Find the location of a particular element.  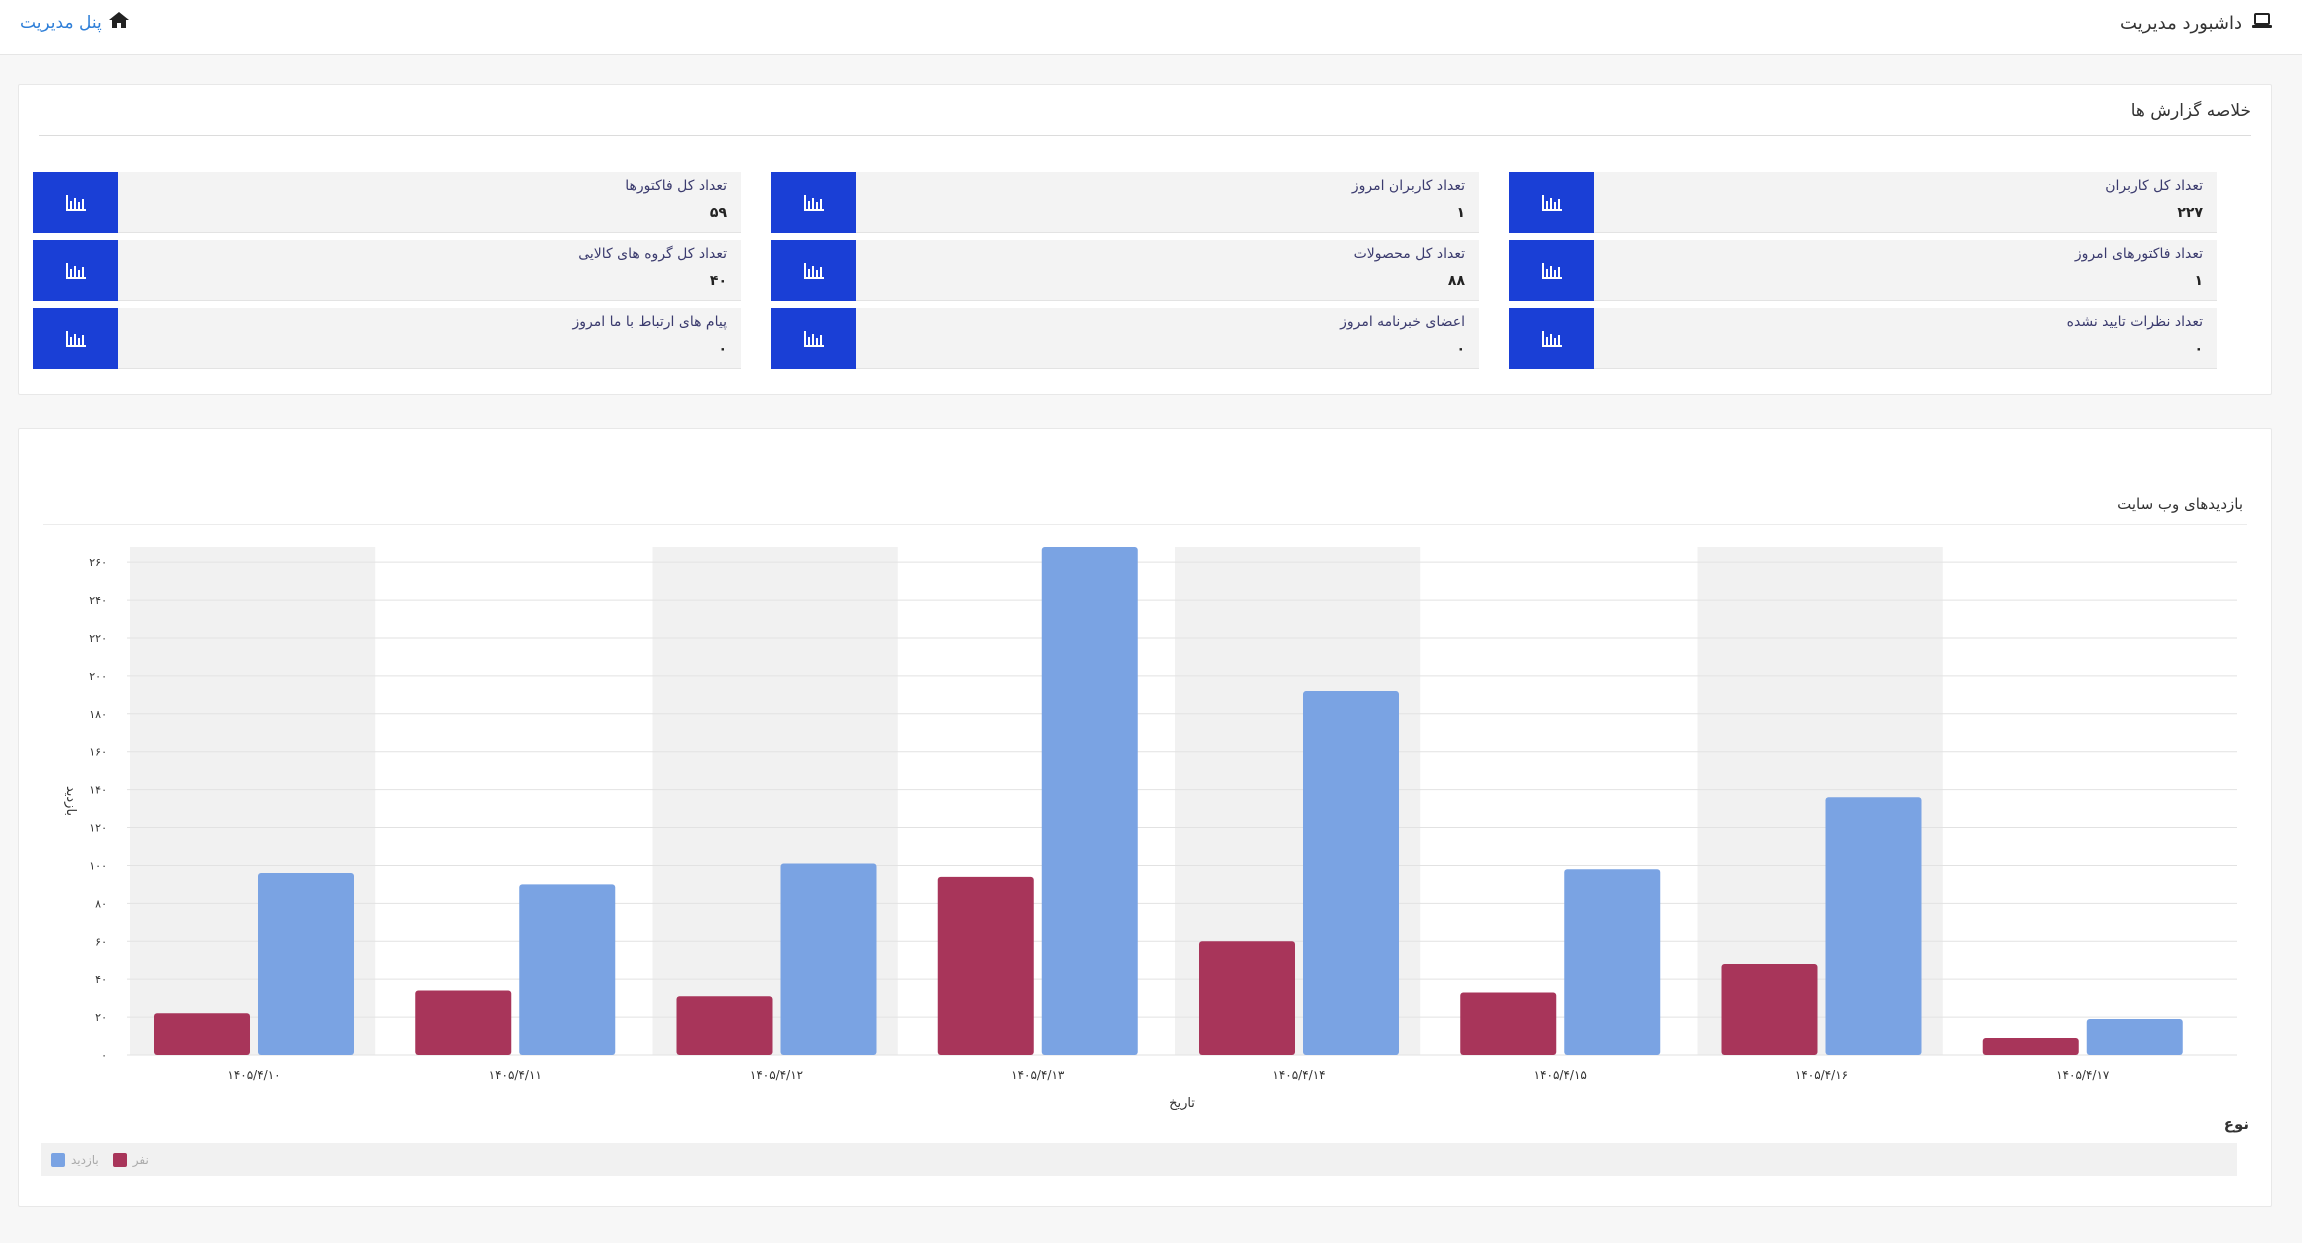

y-tick-label: ۶۰ is located at coordinates (101, 941).